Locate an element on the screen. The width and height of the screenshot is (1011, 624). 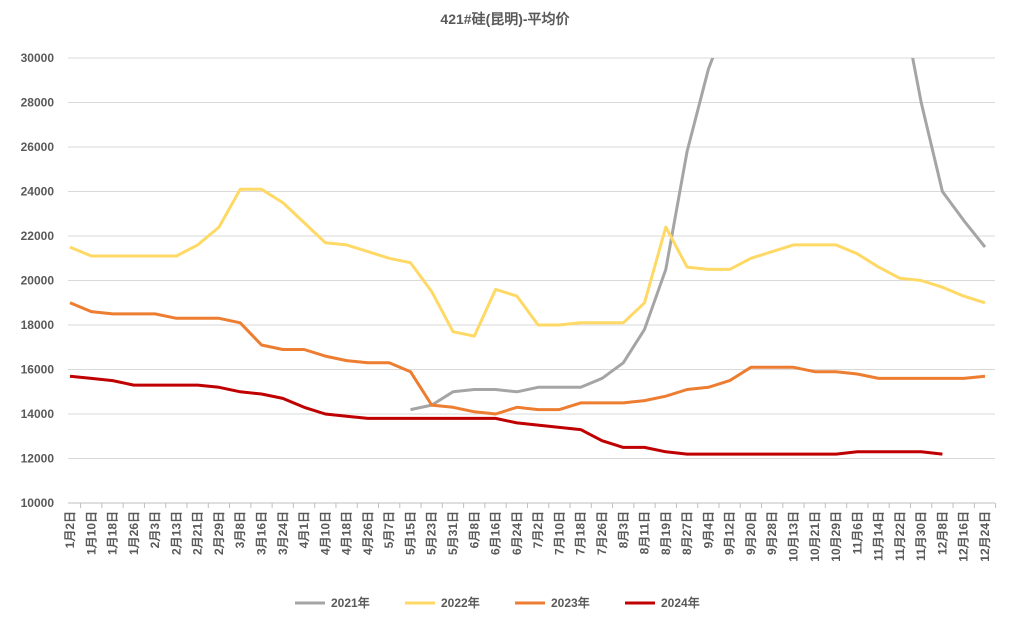
y-tick-label: 12000 is located at coordinates (38, 459).